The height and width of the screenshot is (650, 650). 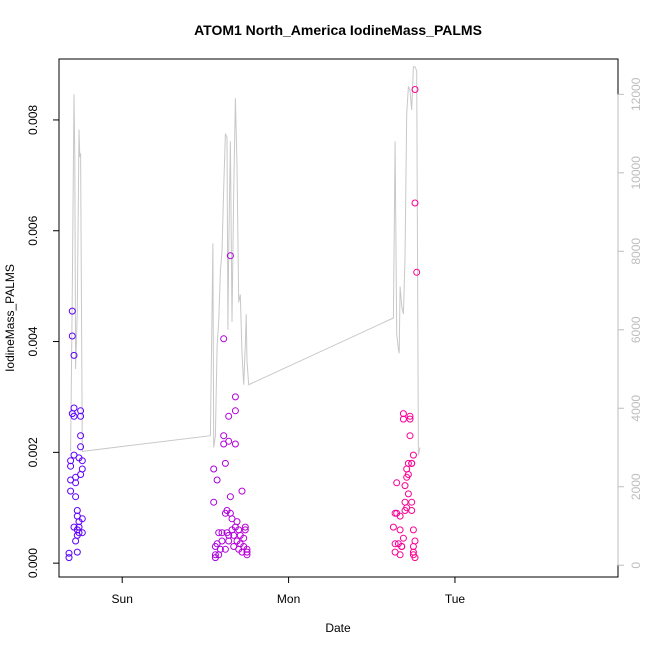 I want to click on y-tick-label: 0.008, so click(x=33, y=120).